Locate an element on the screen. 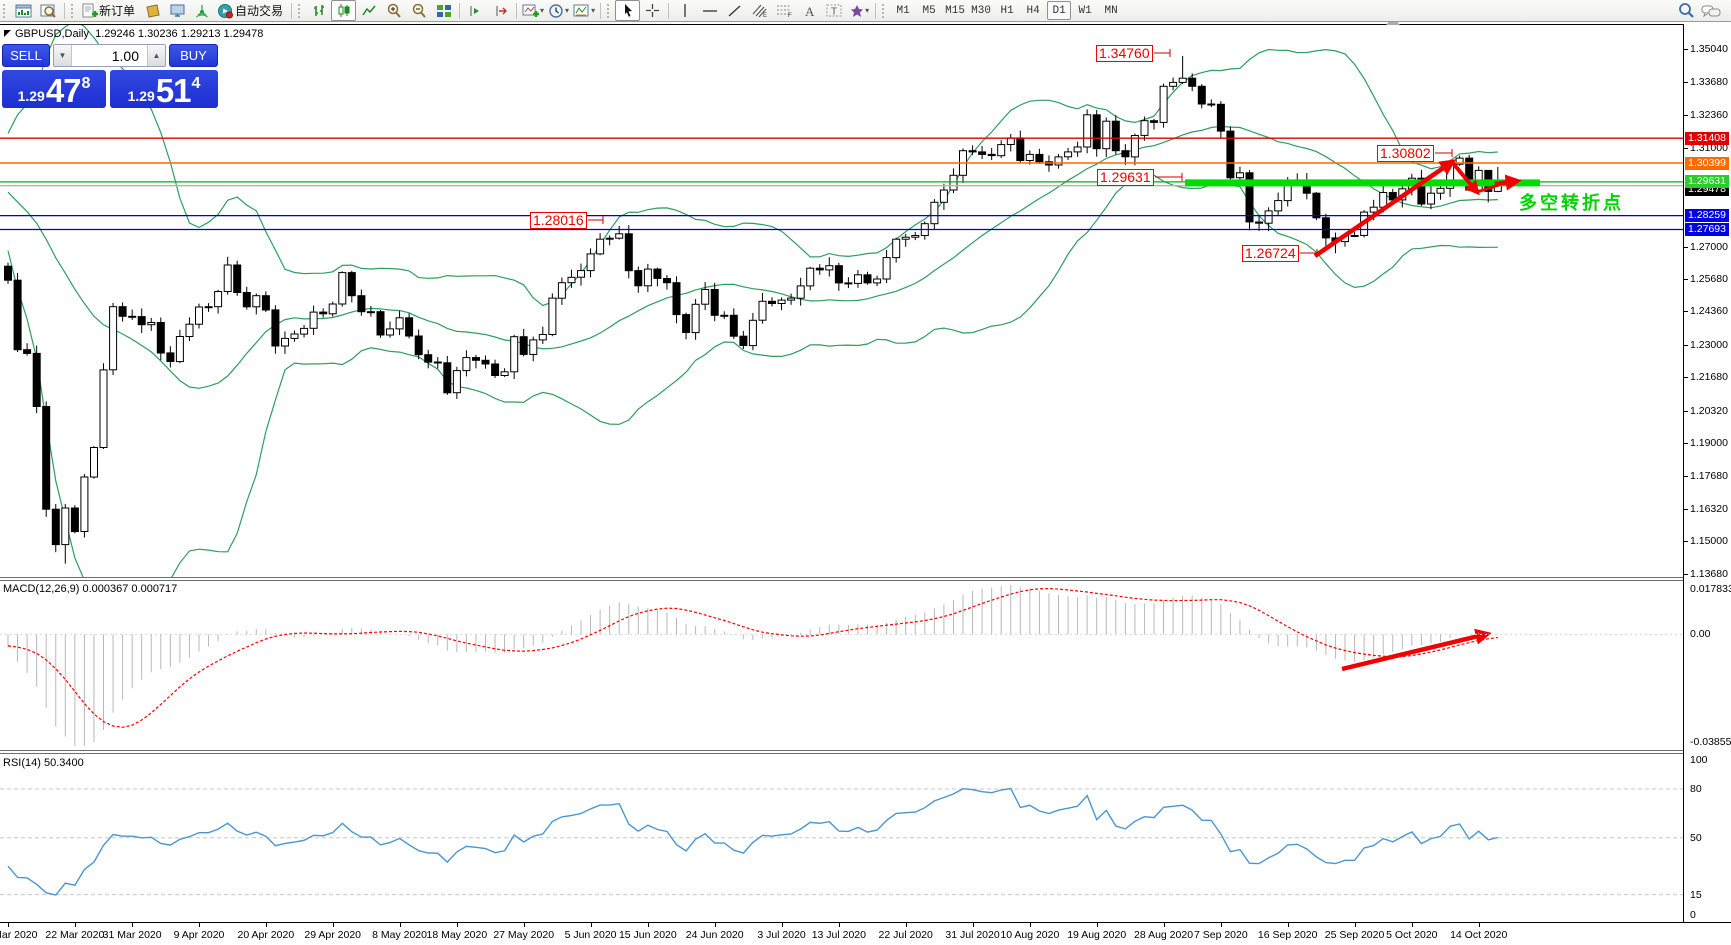 Image resolution: width=1731 pixels, height=945 pixels. price-callout-label: 1.28016 is located at coordinates (558, 220).